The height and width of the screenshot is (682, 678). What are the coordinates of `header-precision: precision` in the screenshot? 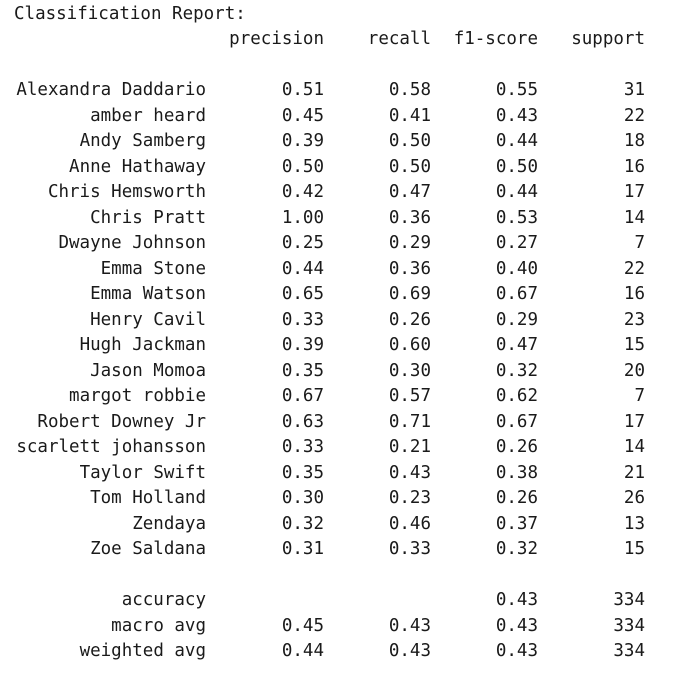 It's located at (276, 39).